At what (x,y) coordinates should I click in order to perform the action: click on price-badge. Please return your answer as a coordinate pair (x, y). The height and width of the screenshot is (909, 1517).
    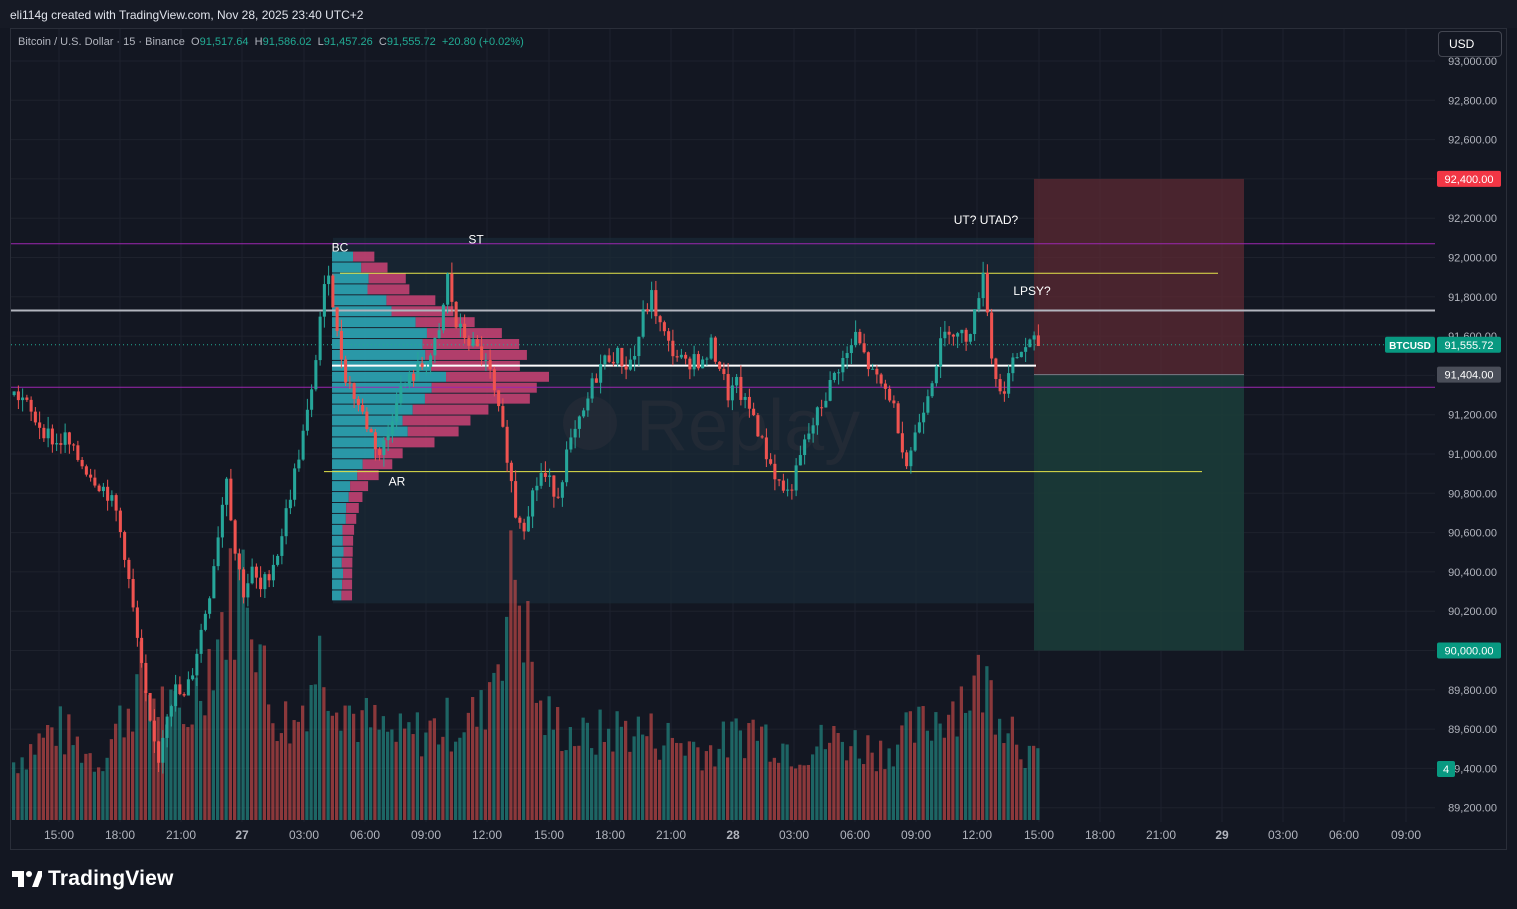
    Looking at the image, I should click on (1469, 344).